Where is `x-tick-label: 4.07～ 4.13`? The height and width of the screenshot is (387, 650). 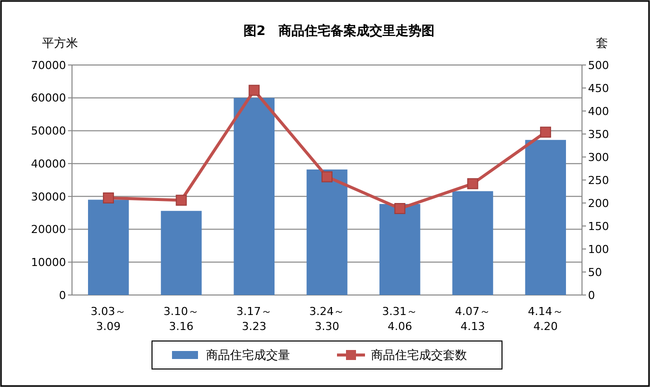 x-tick-label: 4.07～ 4.13 is located at coordinates (472, 319).